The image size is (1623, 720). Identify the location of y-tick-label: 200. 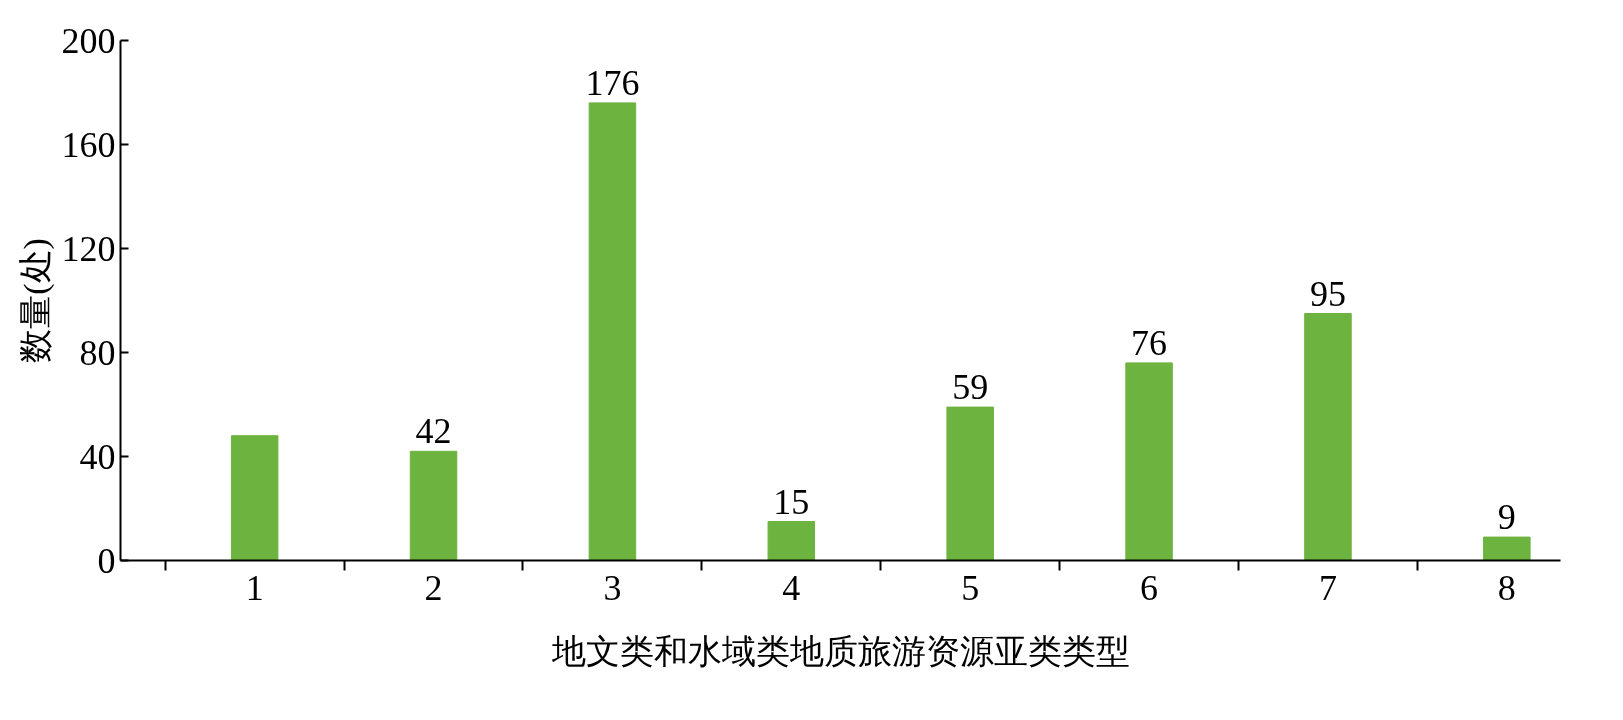
(88, 40).